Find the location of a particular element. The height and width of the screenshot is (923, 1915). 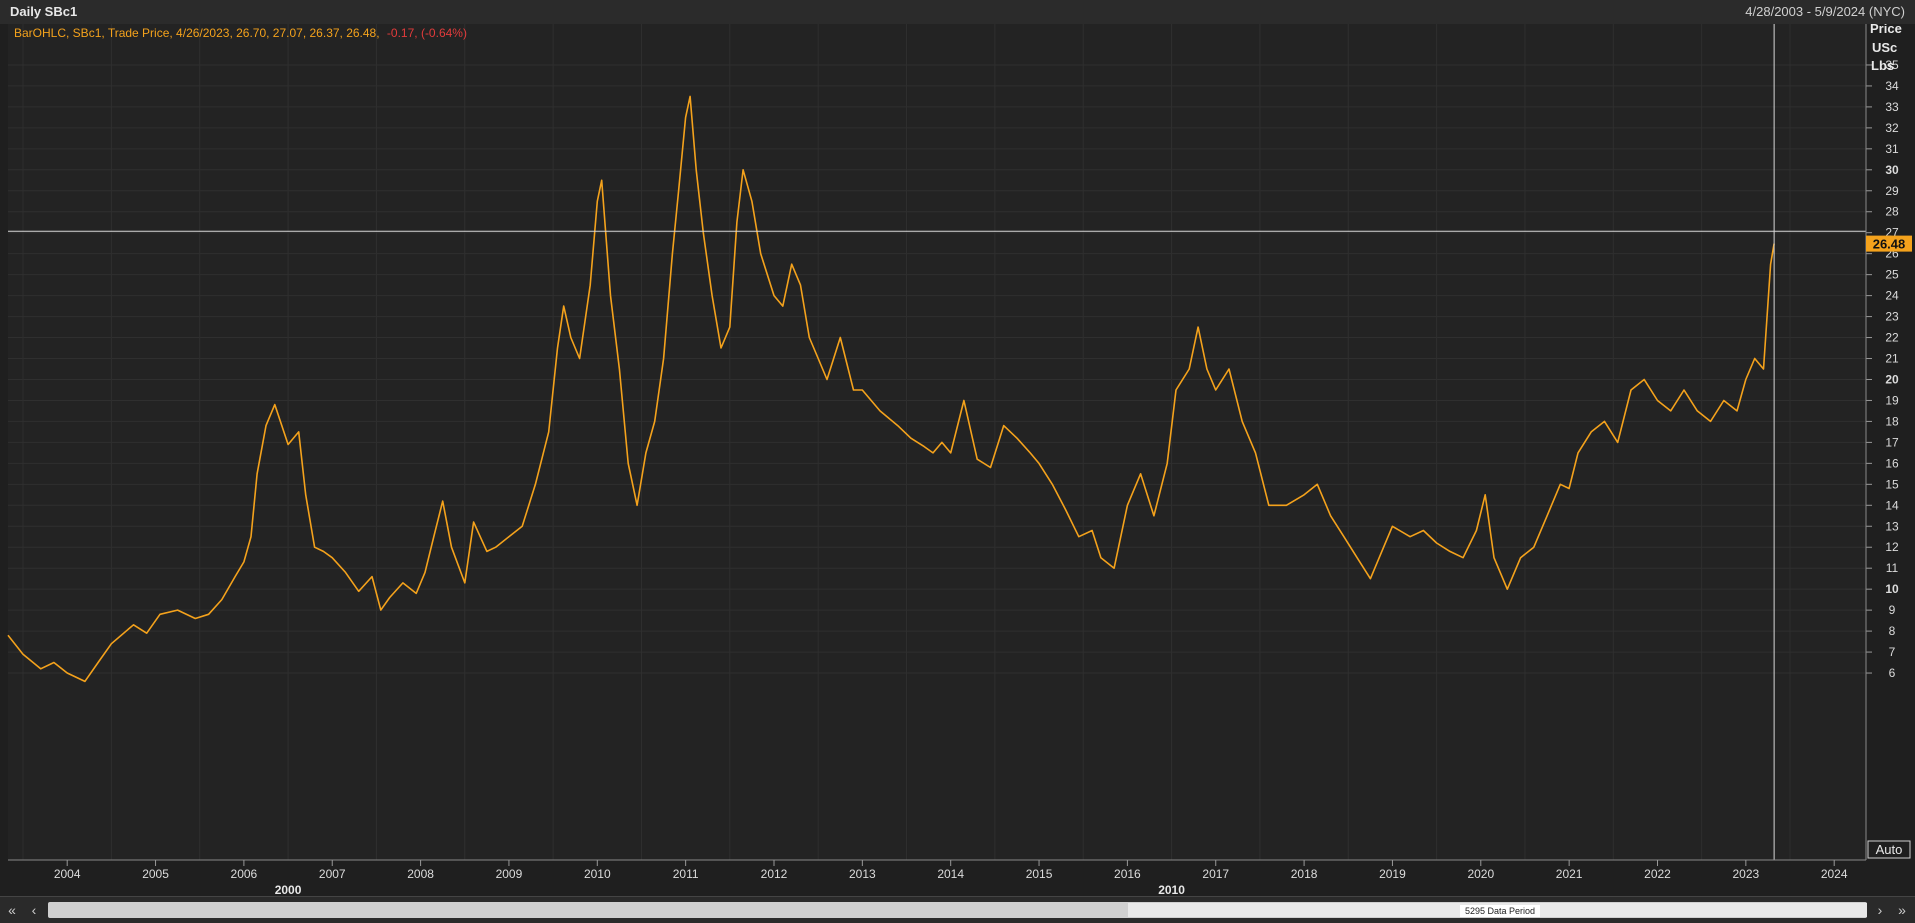

double-right-arrow-icon: » is located at coordinates (1902, 910).